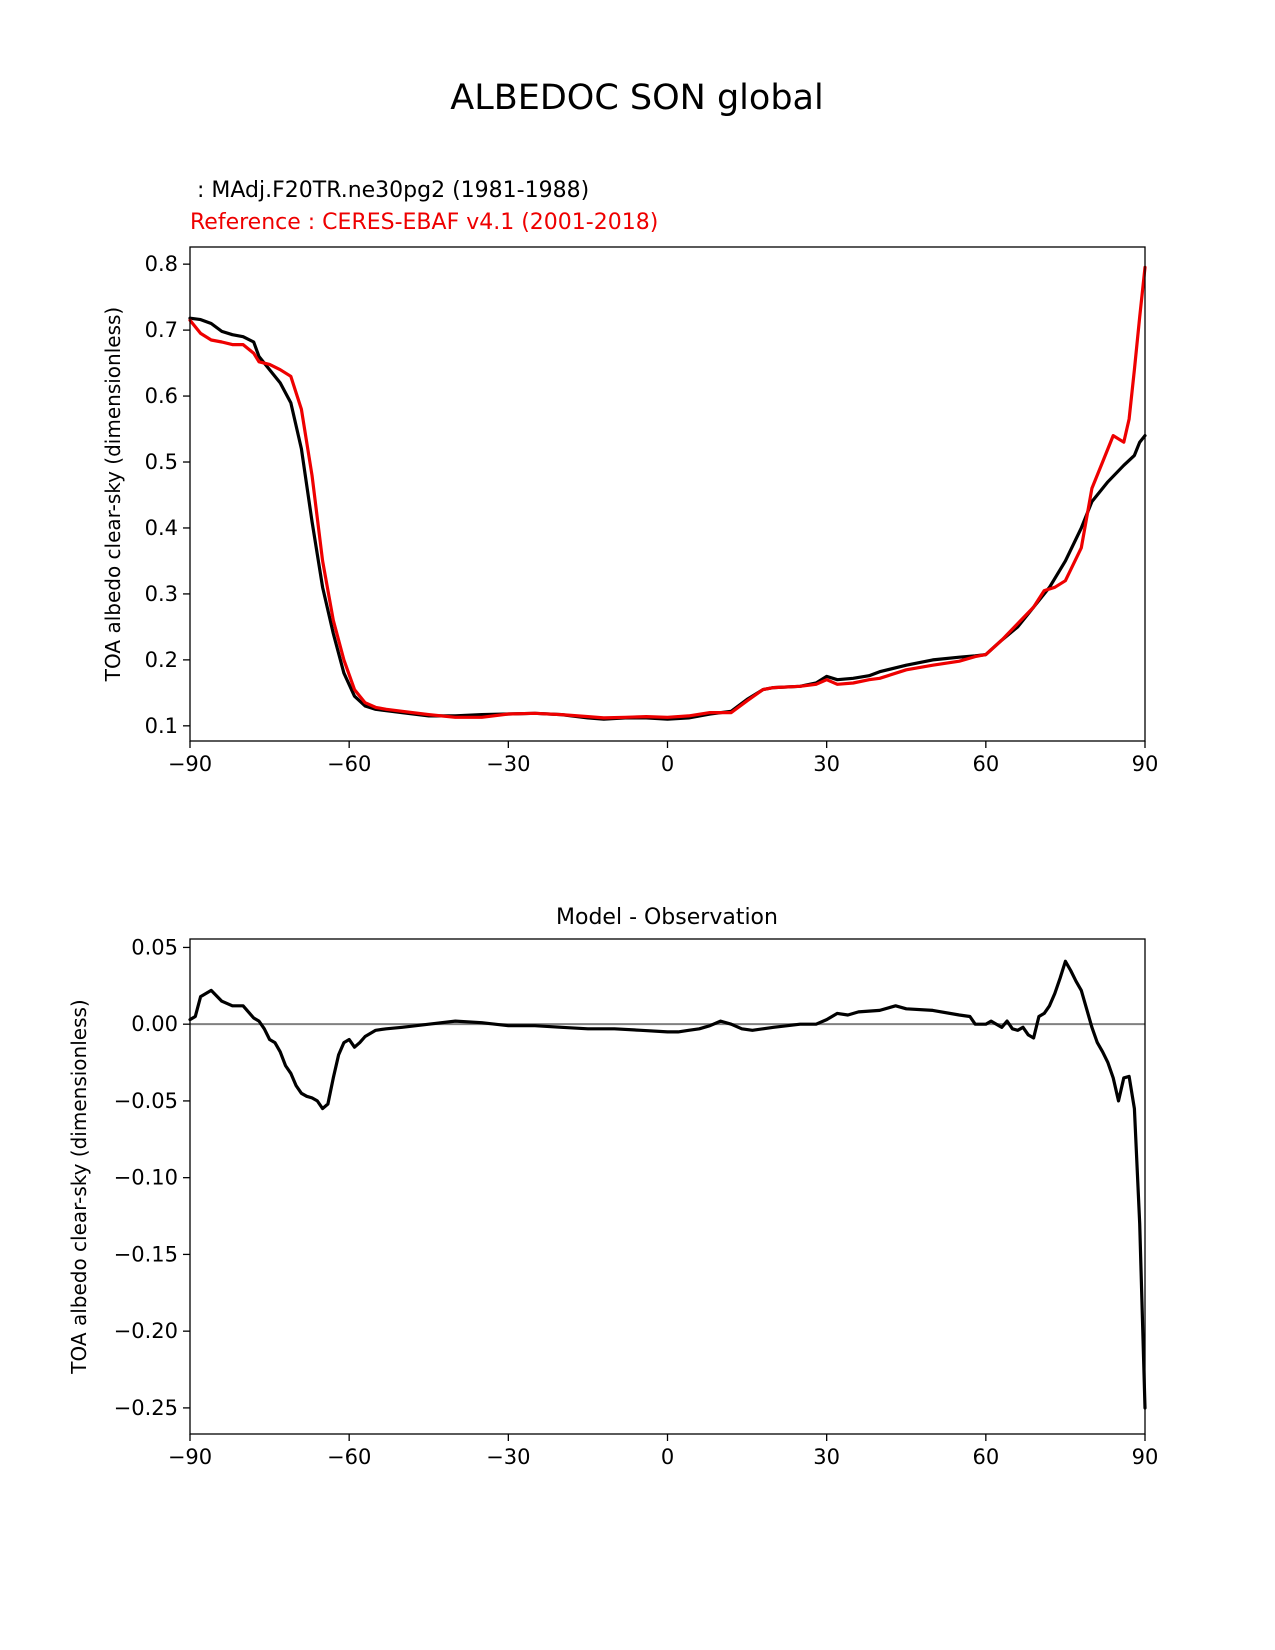 This screenshot has height=1650, width=1275. Describe the element at coordinates (190, 1457) in the screenshot. I see `bottom-x-tick-label: −90` at that location.